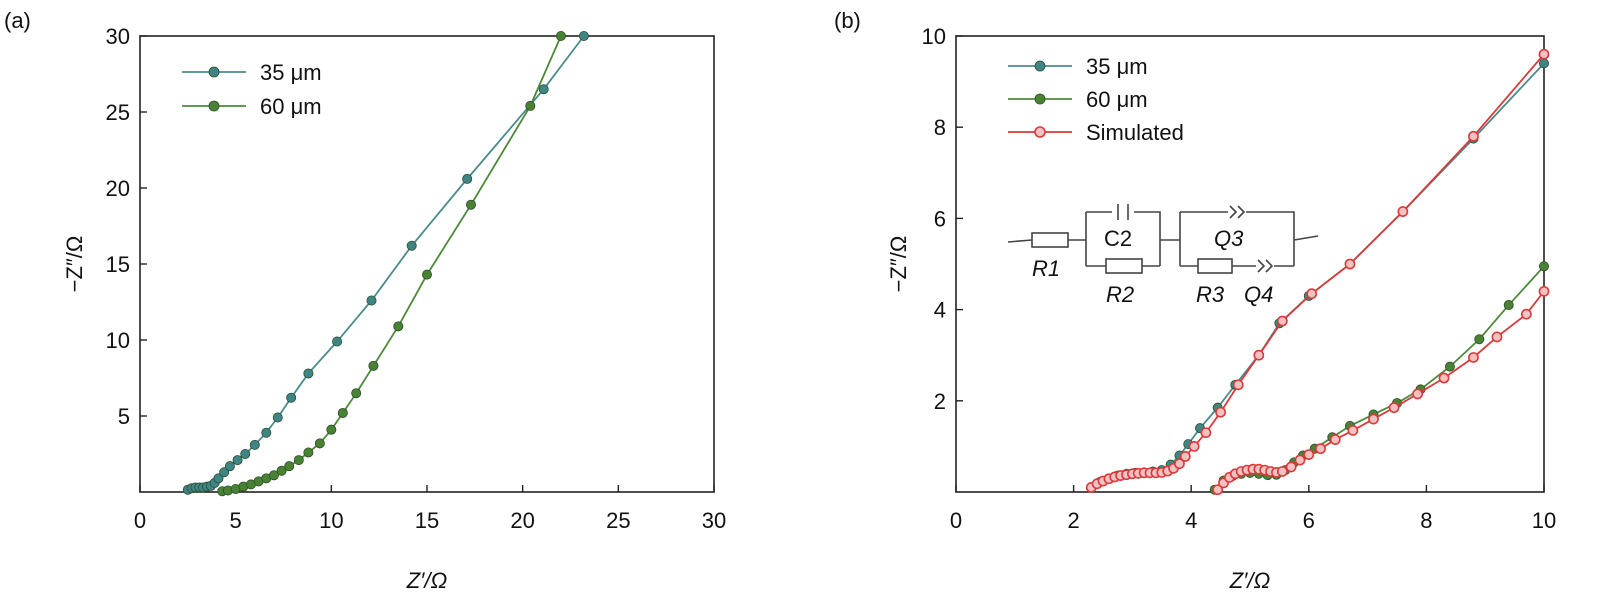 Image resolution: width=1608 pixels, height=592 pixels. What do you see at coordinates (124, 416) in the screenshot?
I see `y-tick-label: 5` at bounding box center [124, 416].